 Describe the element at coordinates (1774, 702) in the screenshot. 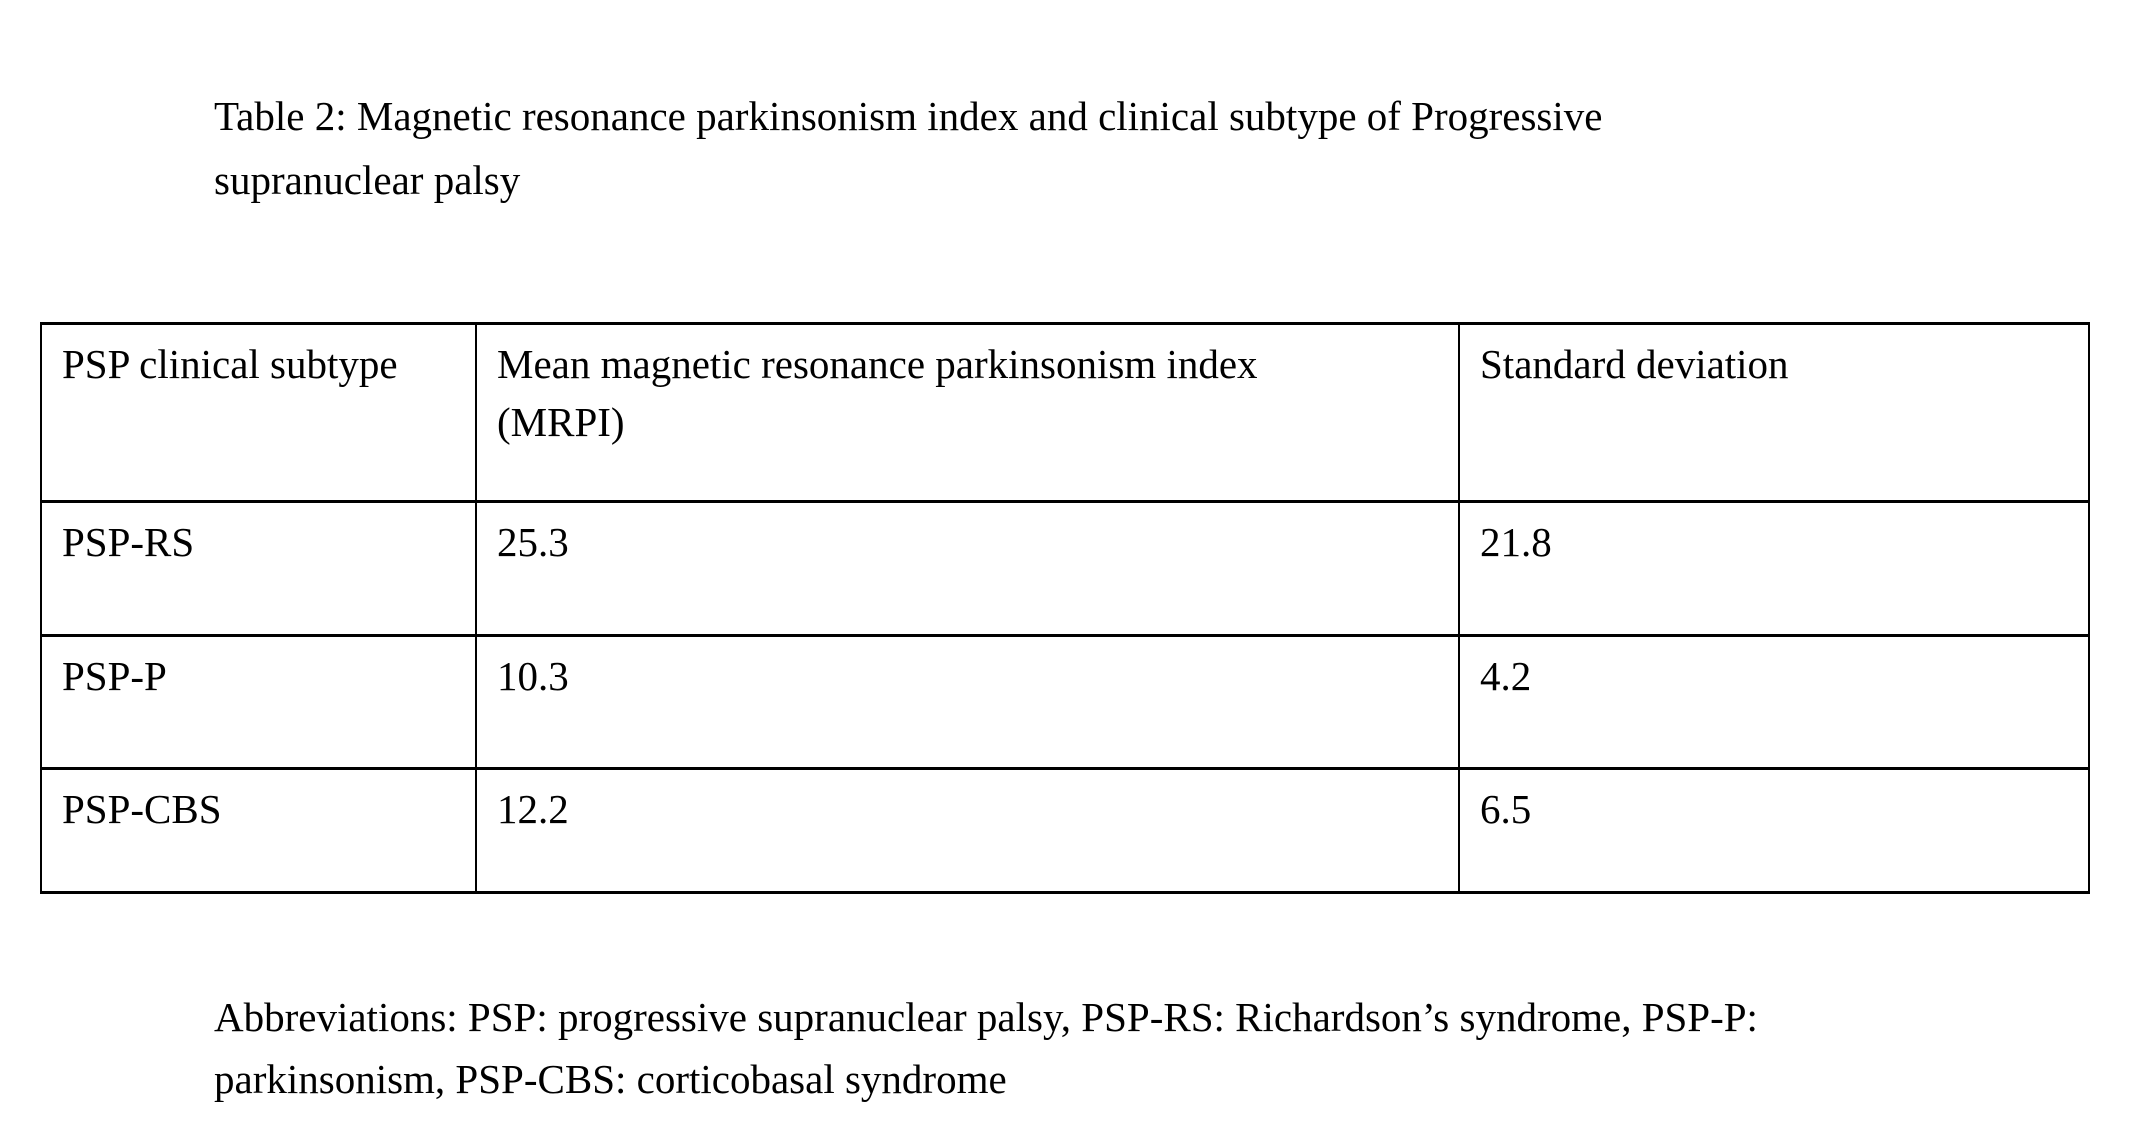

I see `cell-sd: 4.2` at that location.